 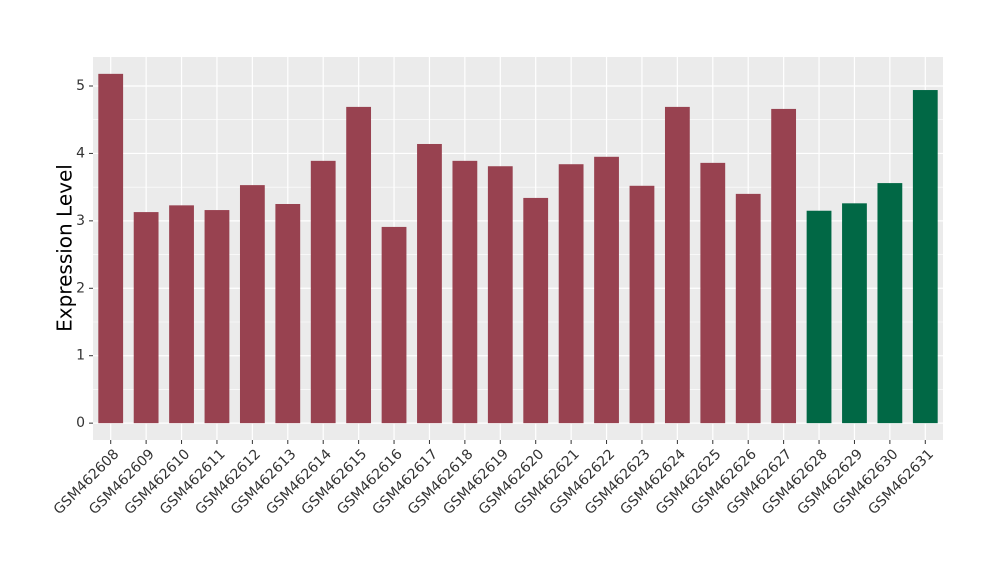 What do you see at coordinates (80, 86) in the screenshot?
I see `y-tick-label: 5` at bounding box center [80, 86].